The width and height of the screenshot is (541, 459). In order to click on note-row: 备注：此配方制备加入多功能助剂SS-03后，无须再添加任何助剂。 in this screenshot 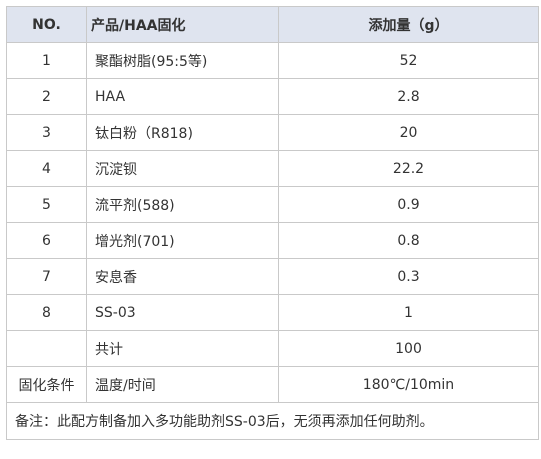, I will do `click(272, 421)`.